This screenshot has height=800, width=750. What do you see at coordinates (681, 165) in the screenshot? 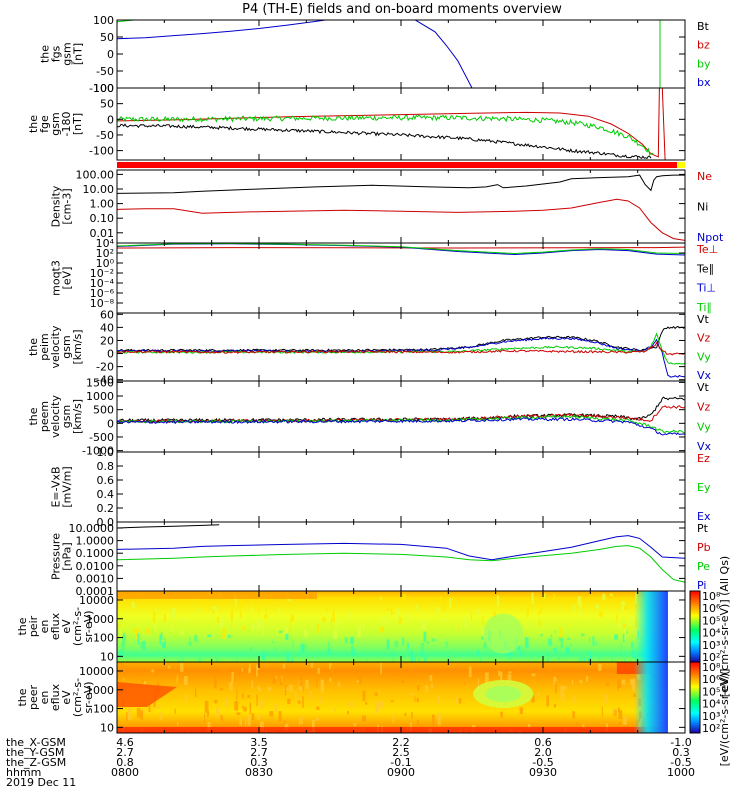
I see `flag-bar-yellow` at bounding box center [681, 165].